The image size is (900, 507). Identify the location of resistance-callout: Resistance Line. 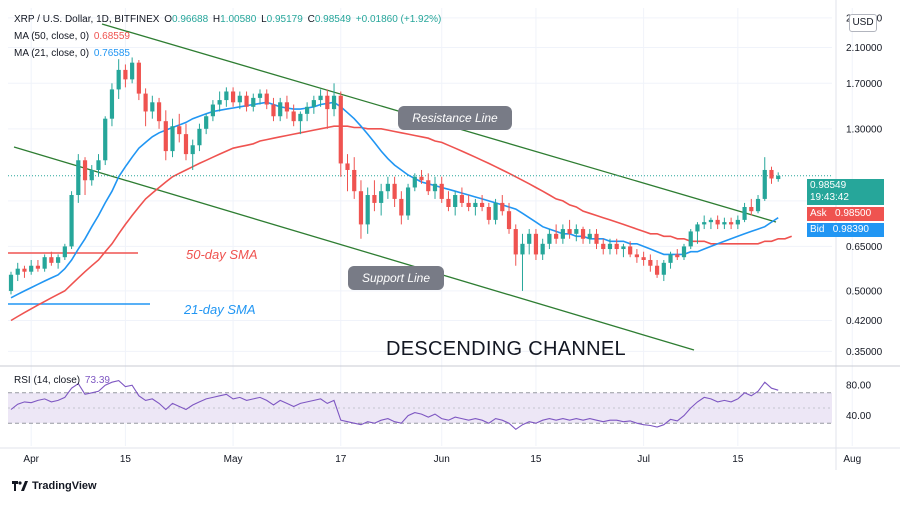
(455, 118).